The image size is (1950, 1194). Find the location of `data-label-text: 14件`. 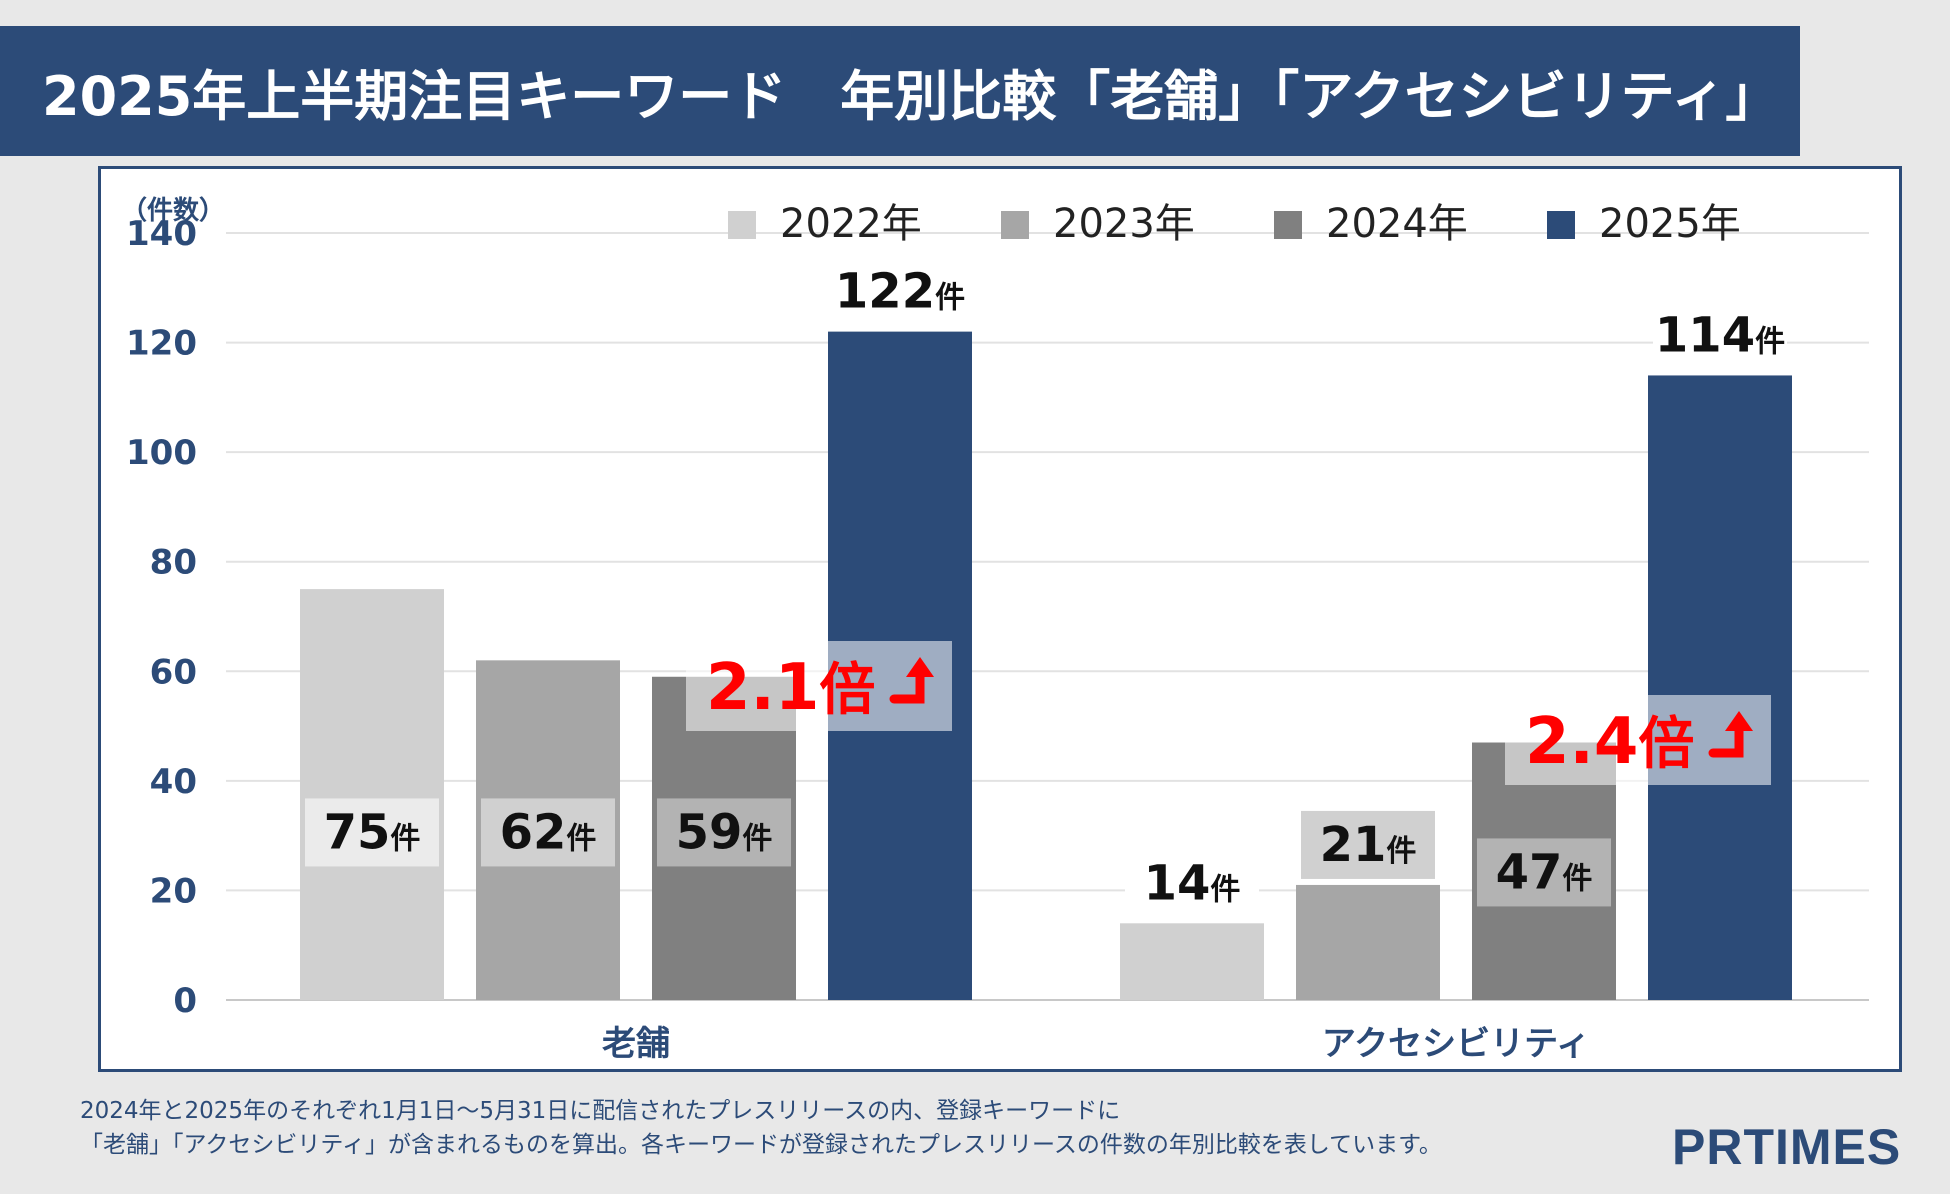

data-label-text: 14件 is located at coordinates (1192, 883).